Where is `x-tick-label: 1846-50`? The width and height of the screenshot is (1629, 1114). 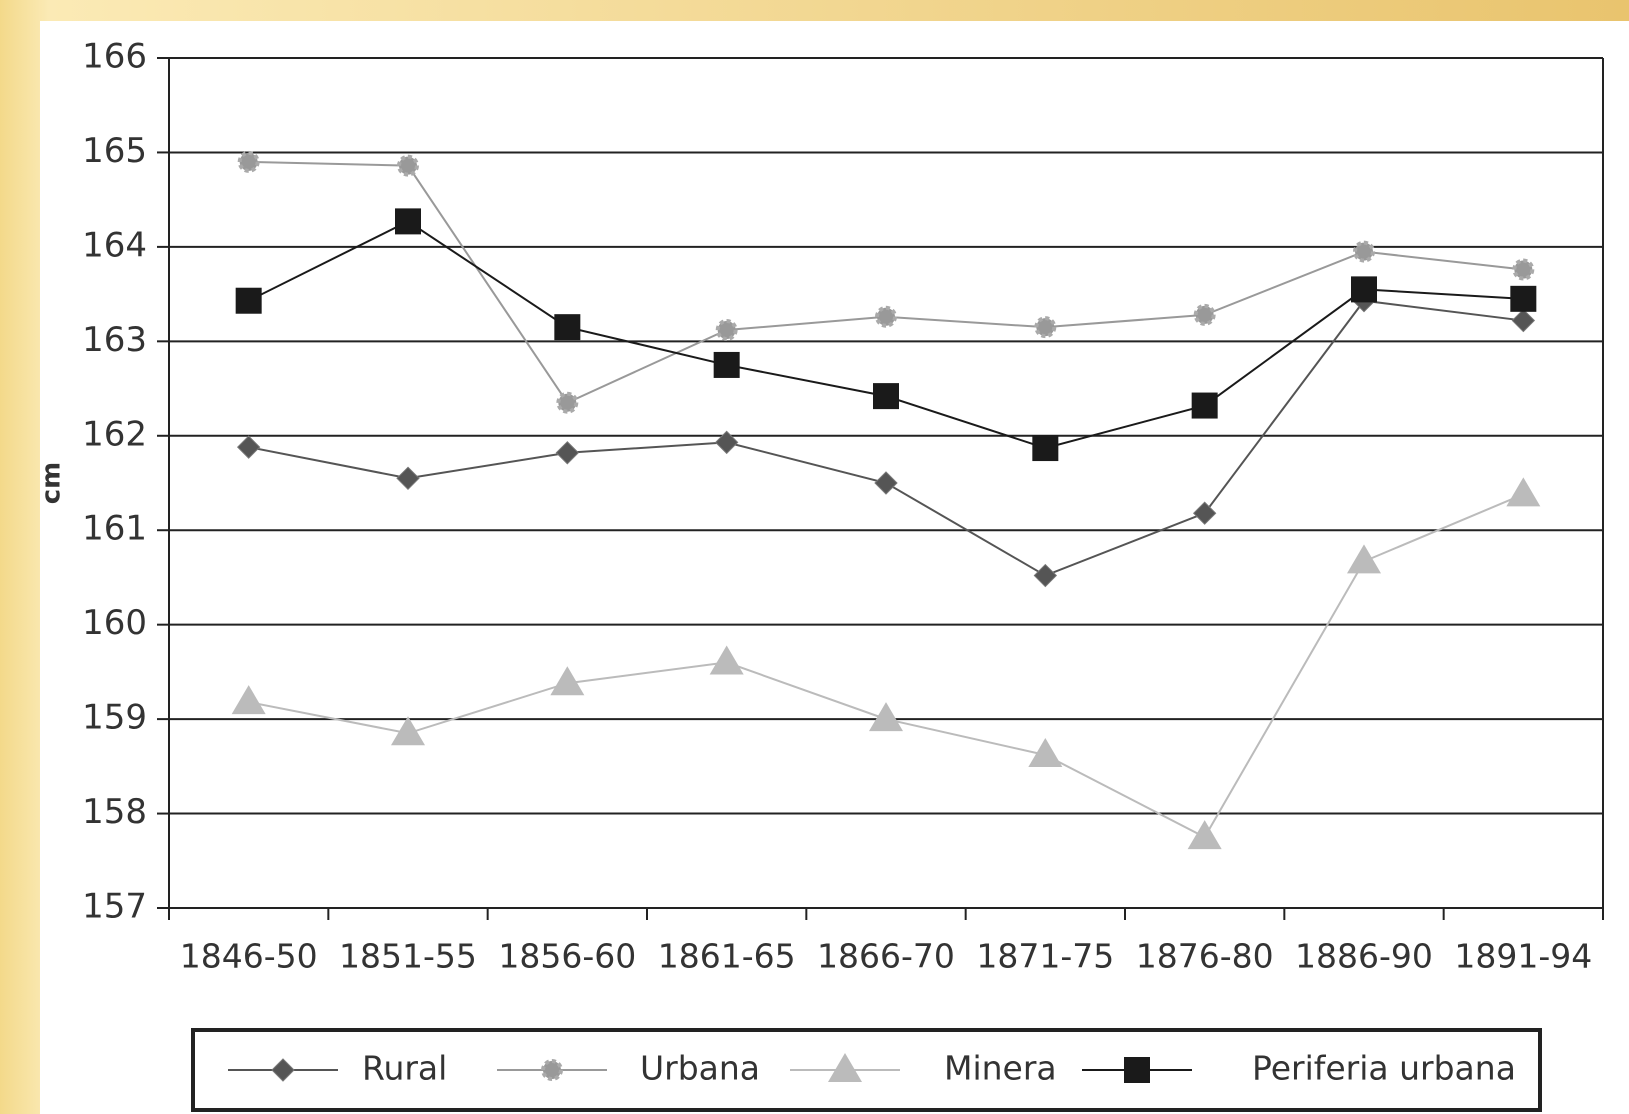
x-tick-label: 1846-50 is located at coordinates (249, 956).